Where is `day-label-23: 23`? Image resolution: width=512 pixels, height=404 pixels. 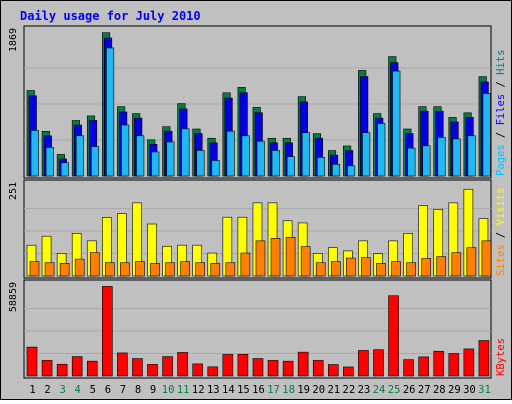 day-label-23: 23 is located at coordinates (364, 390).